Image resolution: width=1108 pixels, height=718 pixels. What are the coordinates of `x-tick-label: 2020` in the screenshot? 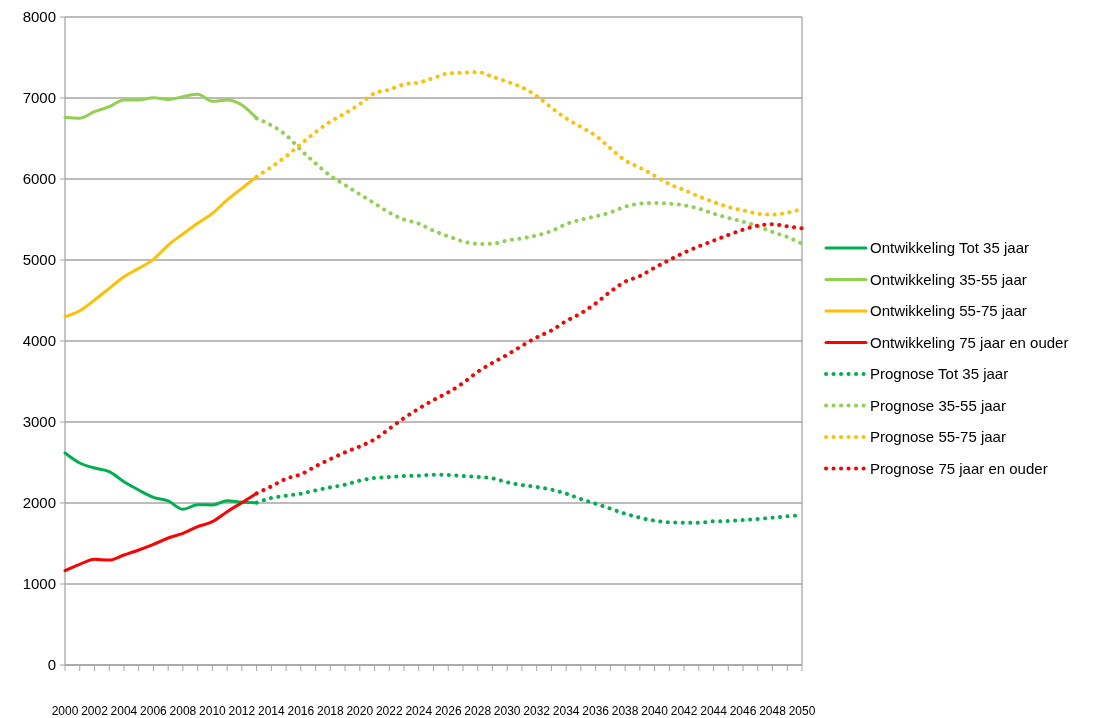 It's located at (360, 711).